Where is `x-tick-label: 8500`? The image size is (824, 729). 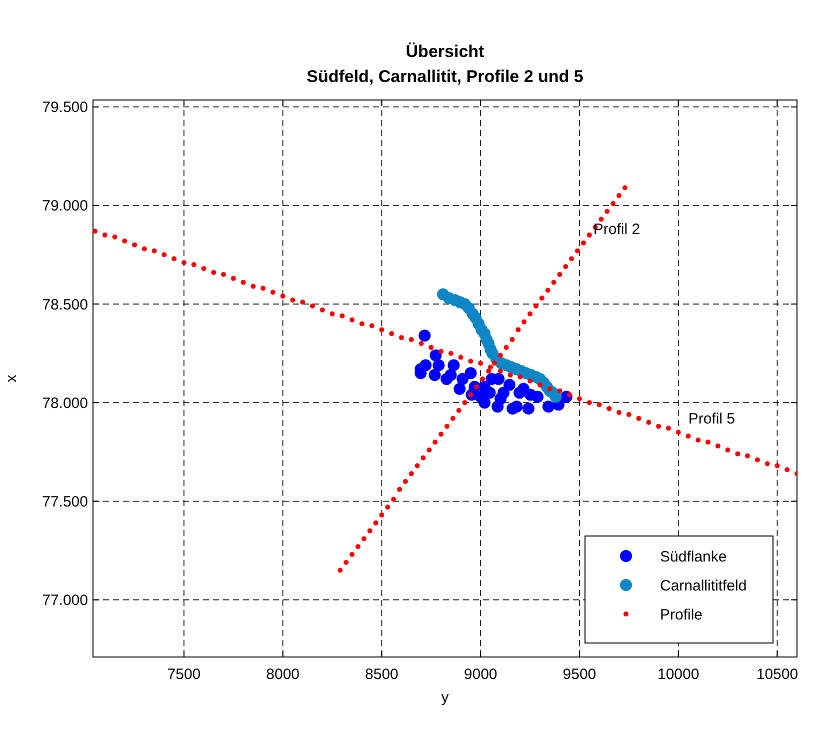 x-tick-label: 8500 is located at coordinates (381, 674).